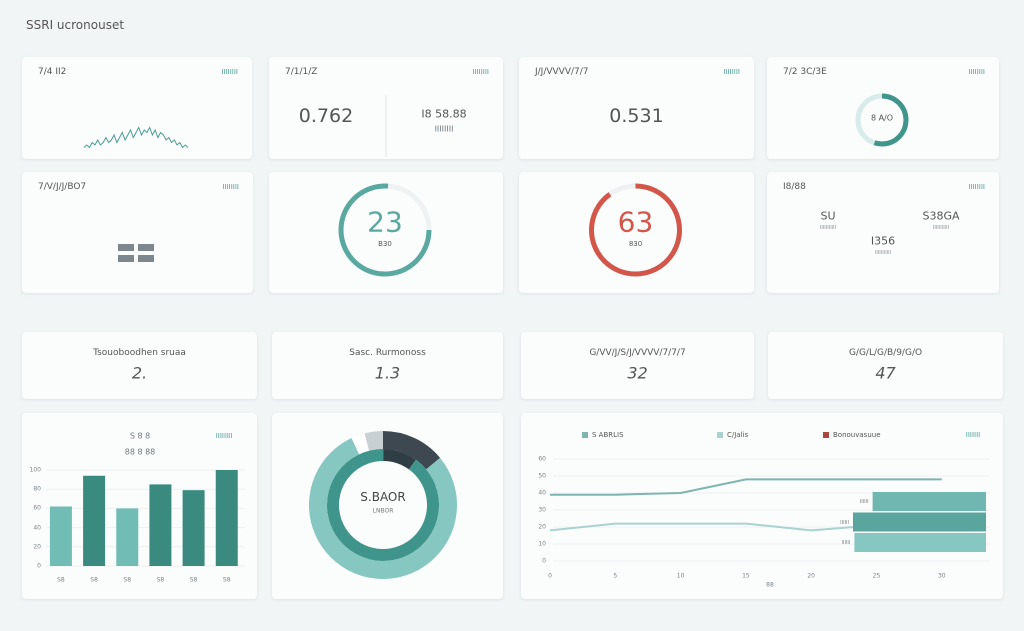 The width and height of the screenshot is (1024, 631). Describe the element at coordinates (941, 576) in the screenshot. I see `x-tick-label: 30` at that location.